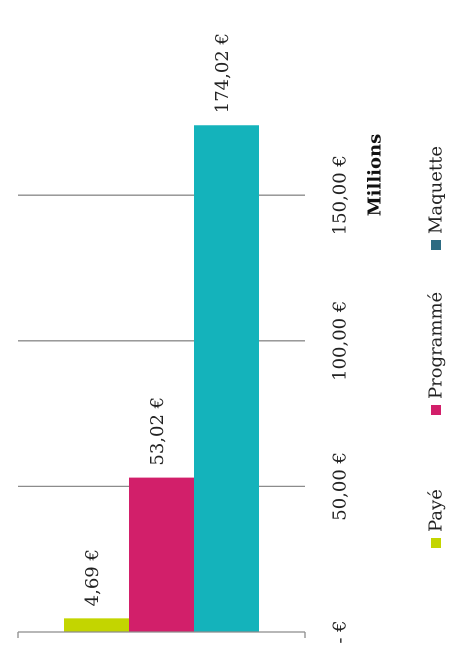  I want to click on tick-label: 50,00 €, so click(340, 486).